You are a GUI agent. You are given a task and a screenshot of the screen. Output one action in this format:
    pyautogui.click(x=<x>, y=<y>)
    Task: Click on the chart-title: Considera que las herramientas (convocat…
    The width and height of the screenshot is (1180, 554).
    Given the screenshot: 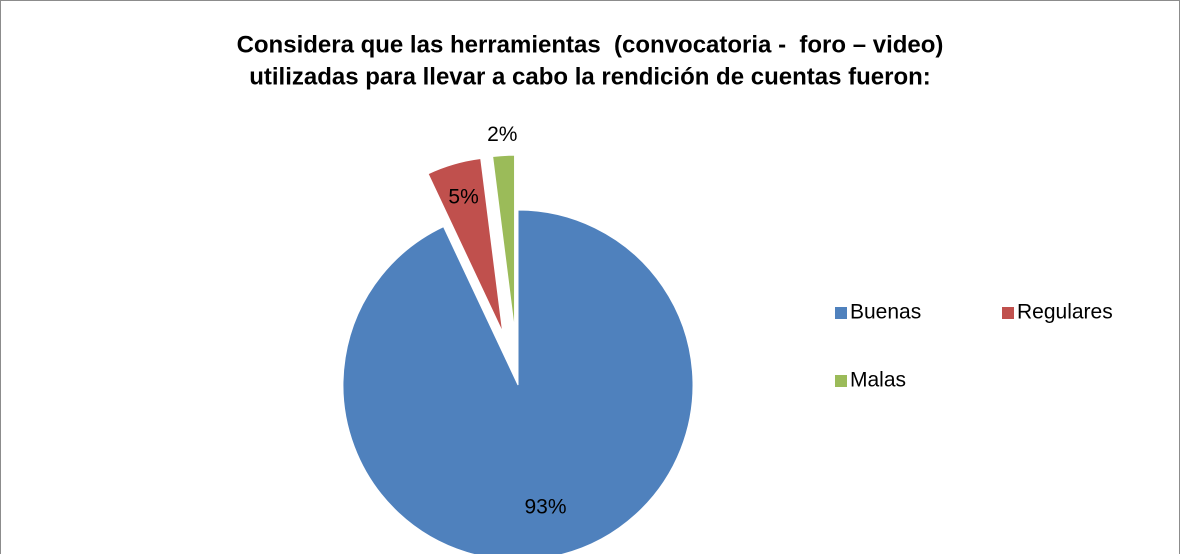 What is the action you would take?
    pyautogui.click(x=590, y=44)
    